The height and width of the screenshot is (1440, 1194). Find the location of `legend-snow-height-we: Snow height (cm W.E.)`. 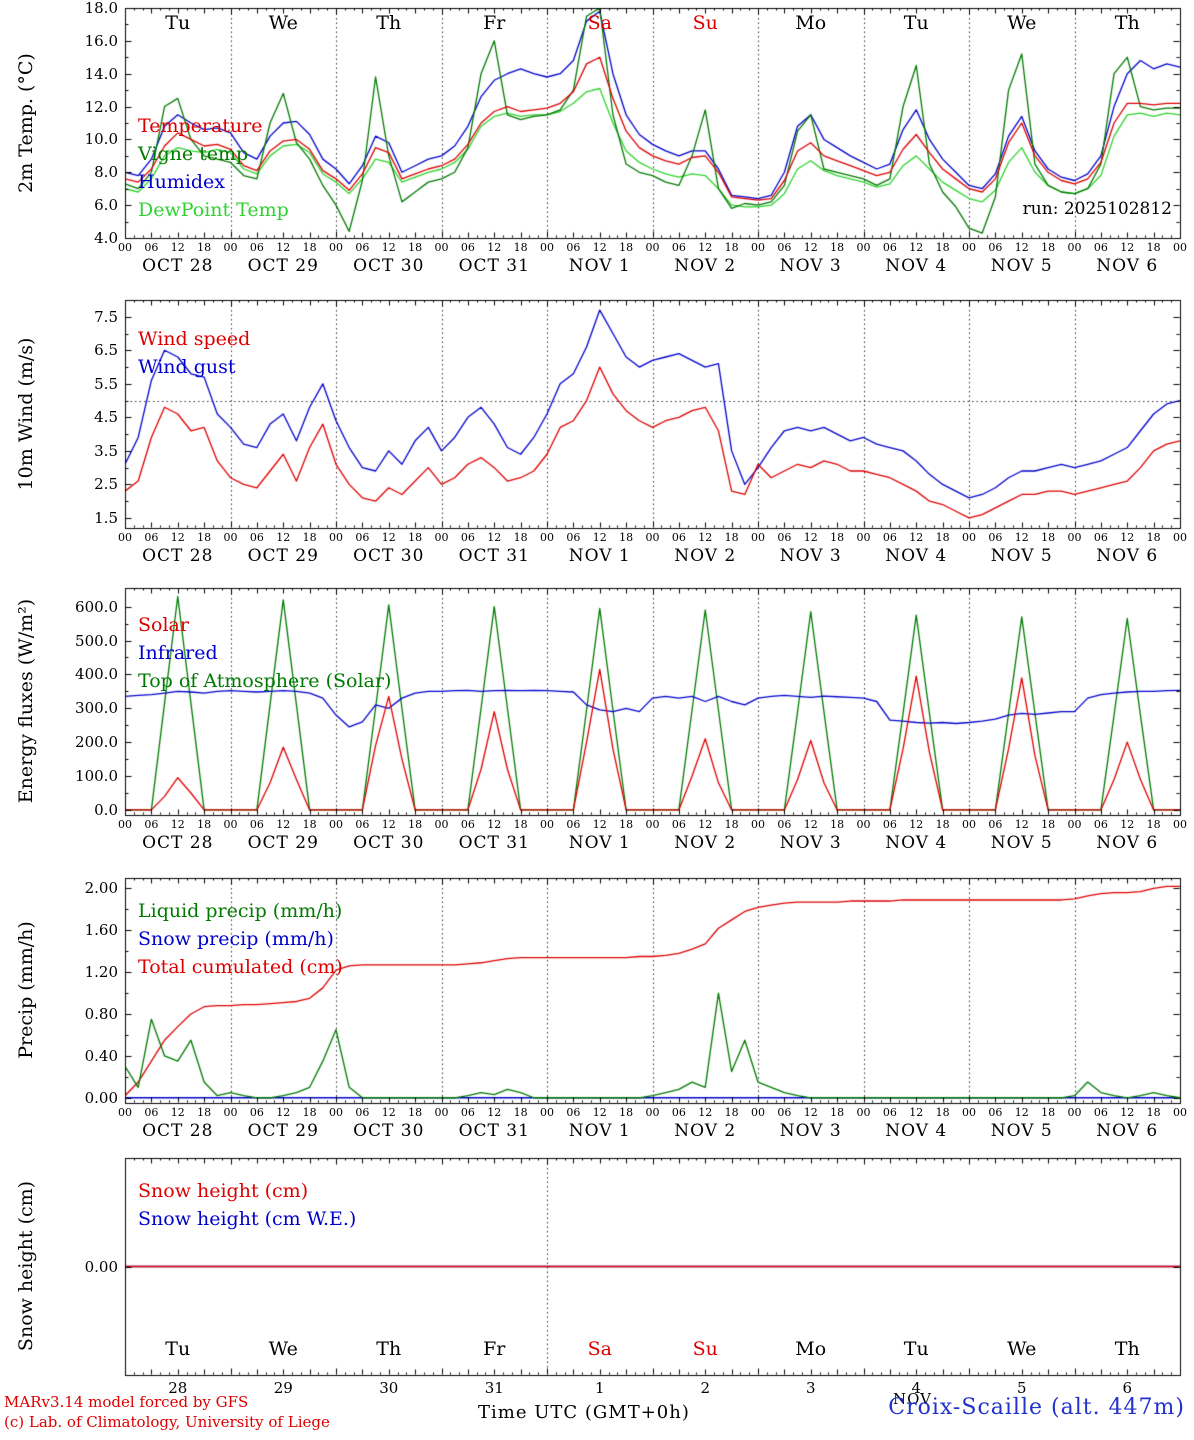

legend-snow-height-we: Snow height (cm W.E.) is located at coordinates (247, 1219).